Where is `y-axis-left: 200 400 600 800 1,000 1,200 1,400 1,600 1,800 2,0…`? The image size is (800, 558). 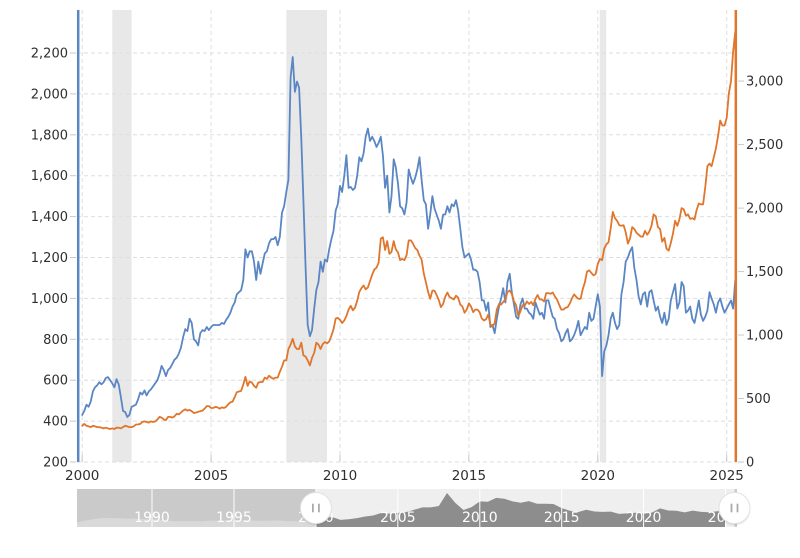 y-axis-left: 200 400 600 800 1,000 1,200 1,400 1,600 1,800 2,0… is located at coordinates (53, 259).